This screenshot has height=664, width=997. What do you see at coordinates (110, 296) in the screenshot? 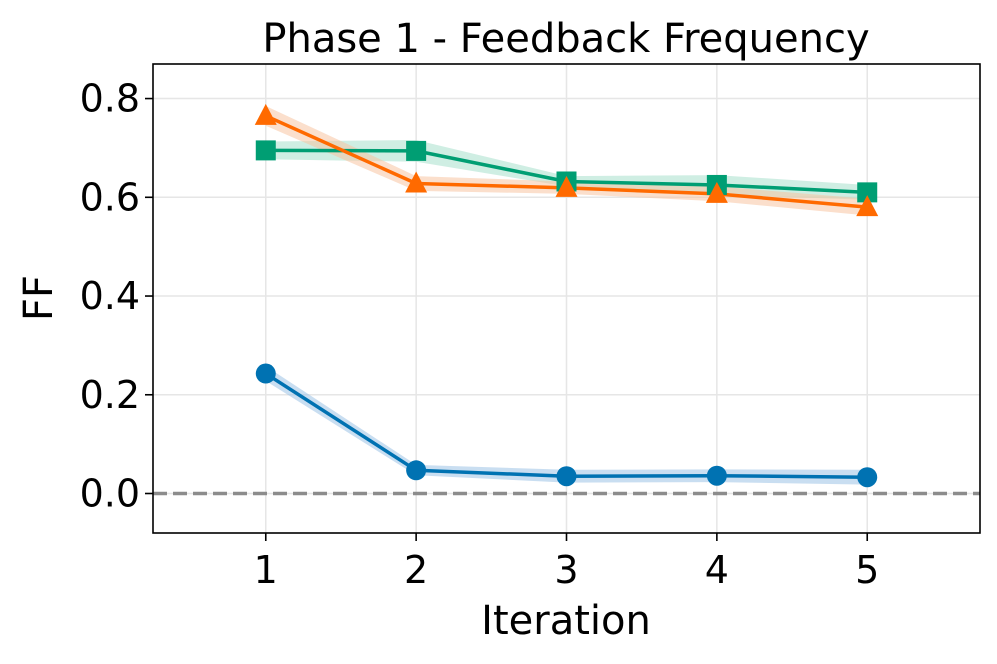
I see `y-tick-label: 0.4` at bounding box center [110, 296].